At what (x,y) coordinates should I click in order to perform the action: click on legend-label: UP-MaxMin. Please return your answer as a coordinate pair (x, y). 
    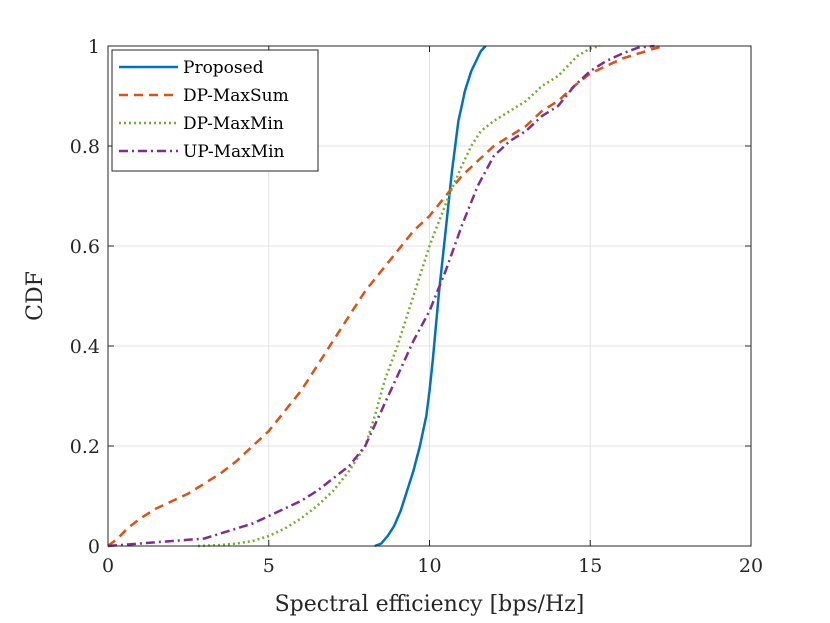
    Looking at the image, I should click on (234, 152).